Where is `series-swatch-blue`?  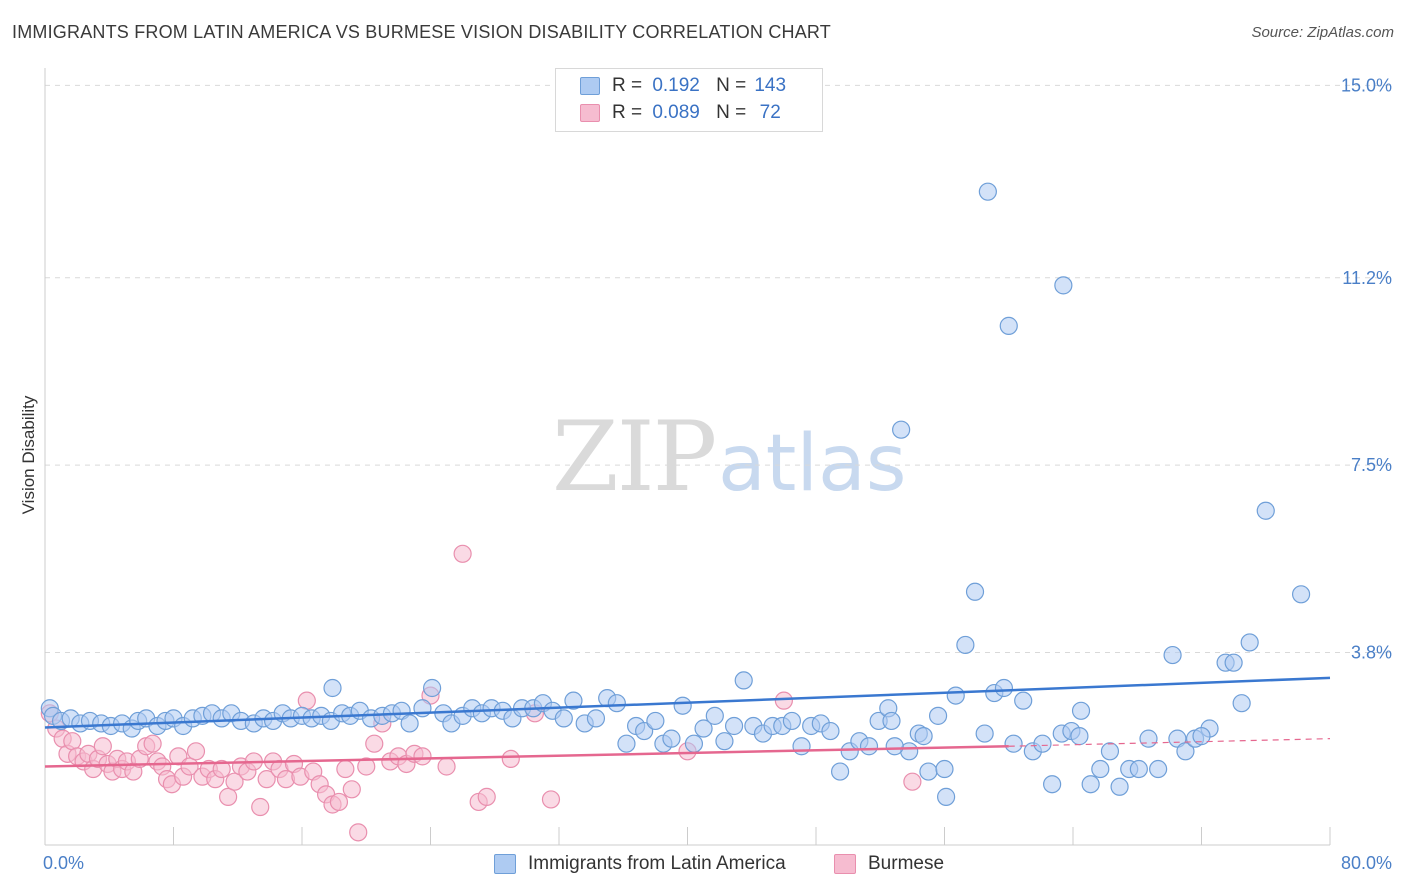 series-swatch-blue is located at coordinates (505, 864).